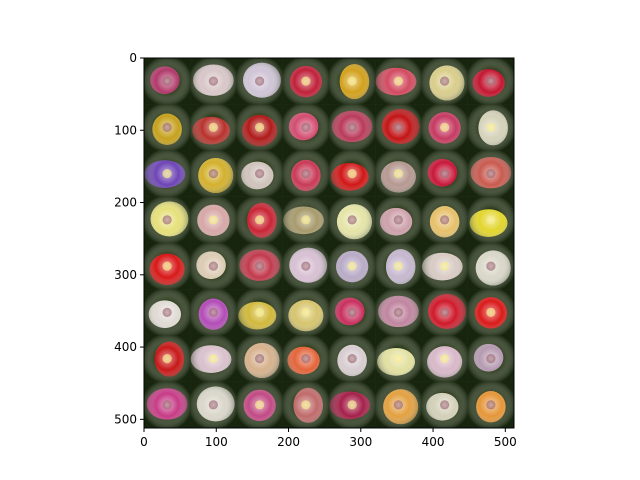  I want to click on y-tick-label: 0, so click(133, 58).